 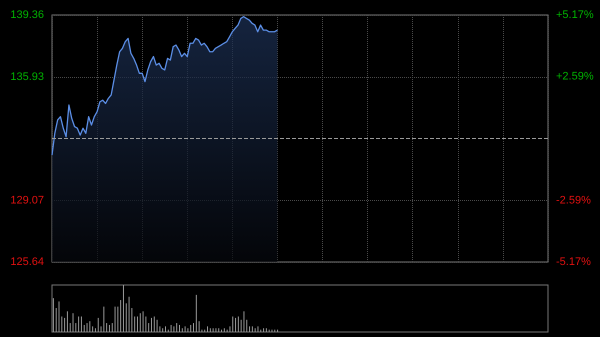 I want to click on y2-tick-label: +5.17%, so click(x=575, y=15).